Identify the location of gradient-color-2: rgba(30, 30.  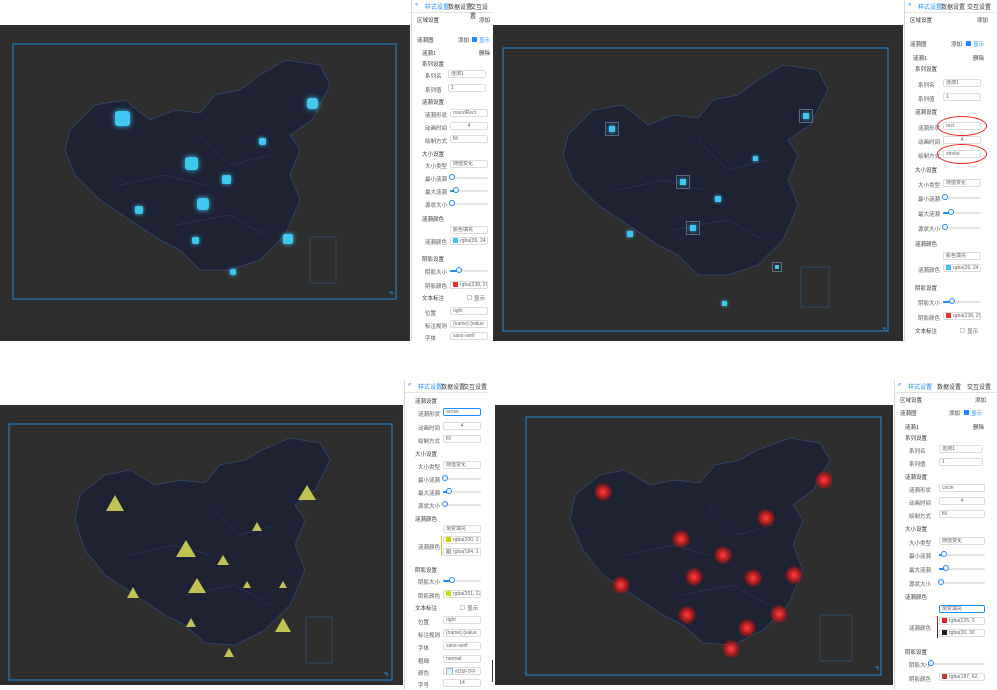
(962, 633).